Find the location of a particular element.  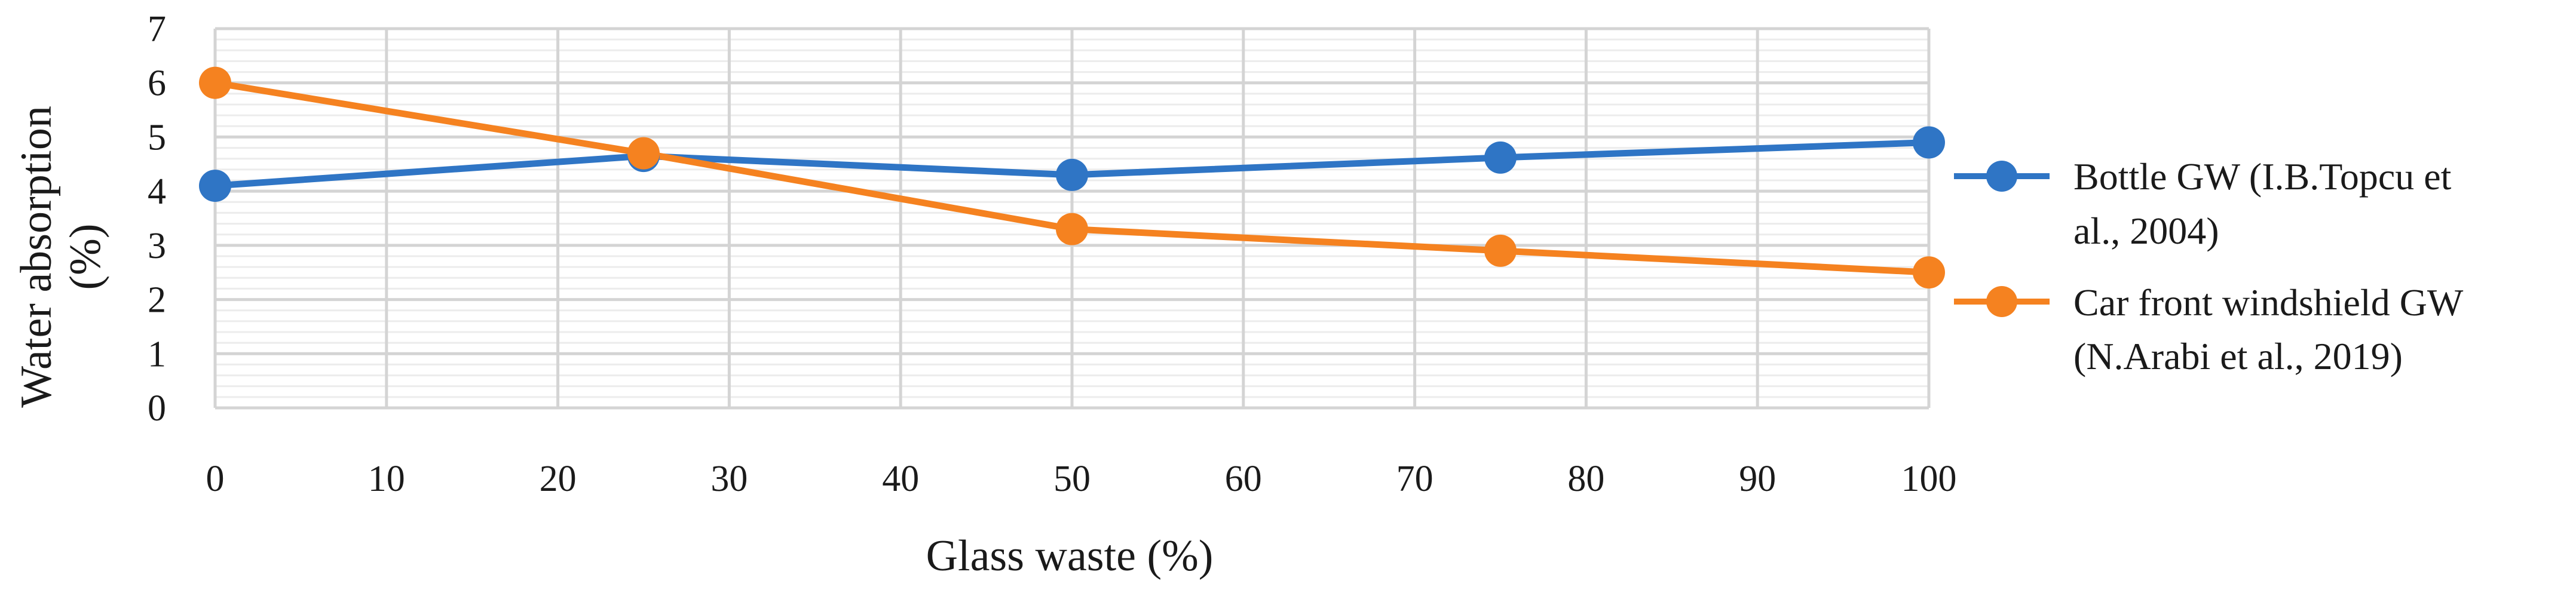

y-tick-label: 6 is located at coordinates (157, 83).